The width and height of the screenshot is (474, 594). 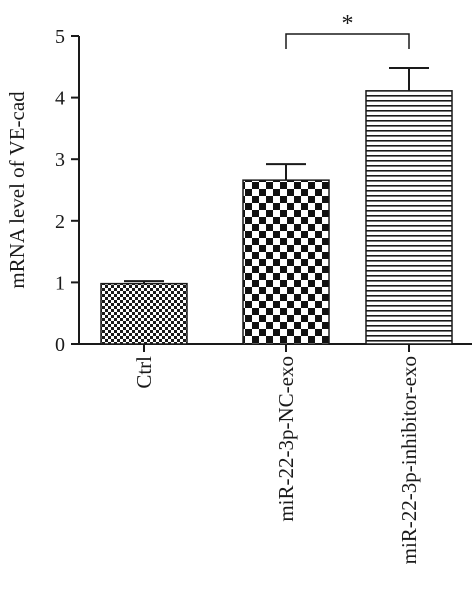 What do you see at coordinates (144, 372) in the screenshot?
I see `category-label-1: Ctrl` at bounding box center [144, 372].